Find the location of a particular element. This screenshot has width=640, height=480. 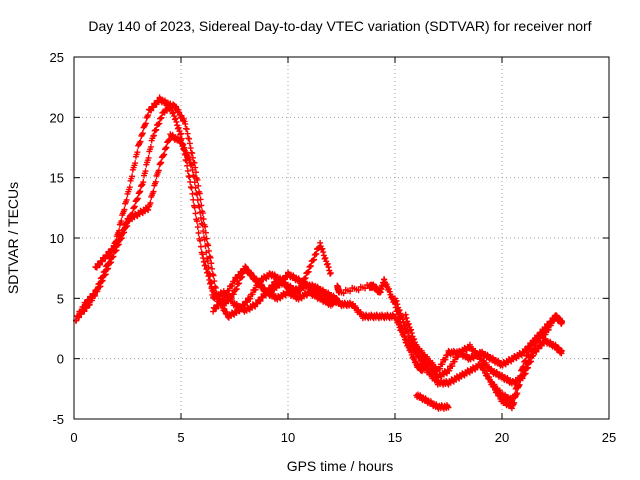

y-tick-label: 20 is located at coordinates (57, 117).